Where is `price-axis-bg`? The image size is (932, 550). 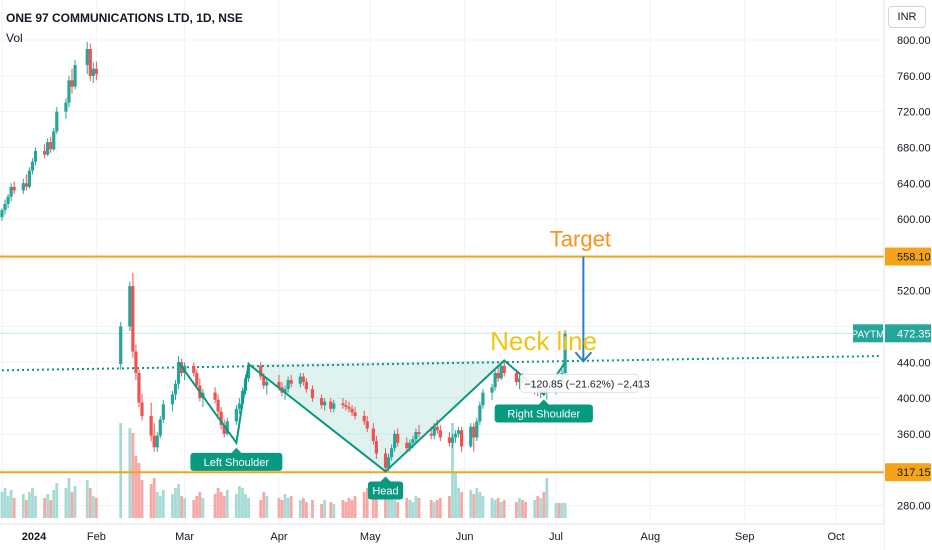 price-axis-bg is located at coordinates (908, 275).